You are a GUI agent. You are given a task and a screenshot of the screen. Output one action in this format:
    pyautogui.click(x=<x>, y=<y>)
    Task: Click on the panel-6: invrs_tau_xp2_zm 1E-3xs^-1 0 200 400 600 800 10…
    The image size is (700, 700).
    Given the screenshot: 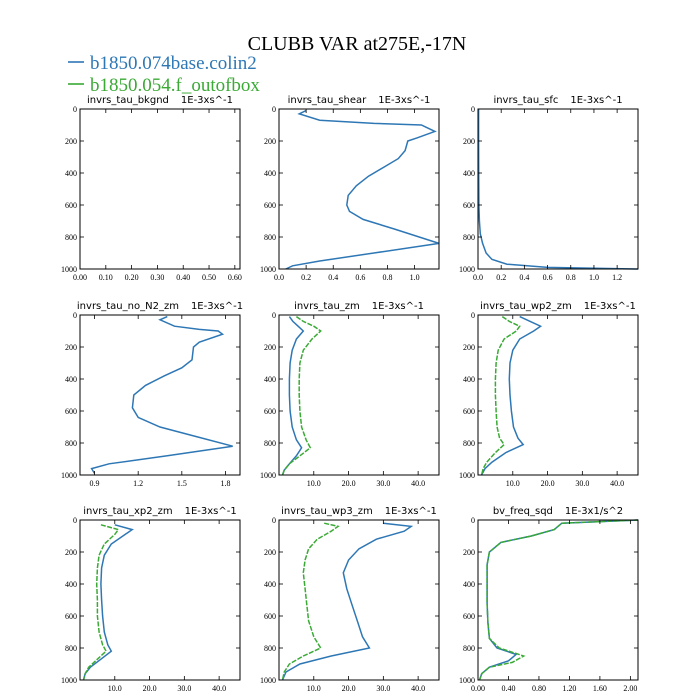 What is the action you would take?
    pyautogui.click(x=151, y=599)
    